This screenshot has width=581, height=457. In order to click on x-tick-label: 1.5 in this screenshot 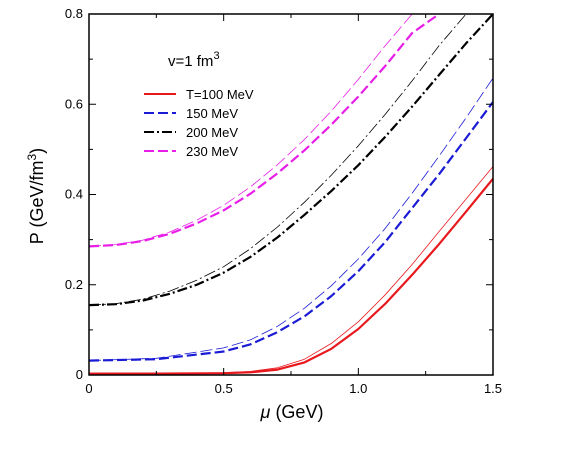, I will do `click(493, 388)`.